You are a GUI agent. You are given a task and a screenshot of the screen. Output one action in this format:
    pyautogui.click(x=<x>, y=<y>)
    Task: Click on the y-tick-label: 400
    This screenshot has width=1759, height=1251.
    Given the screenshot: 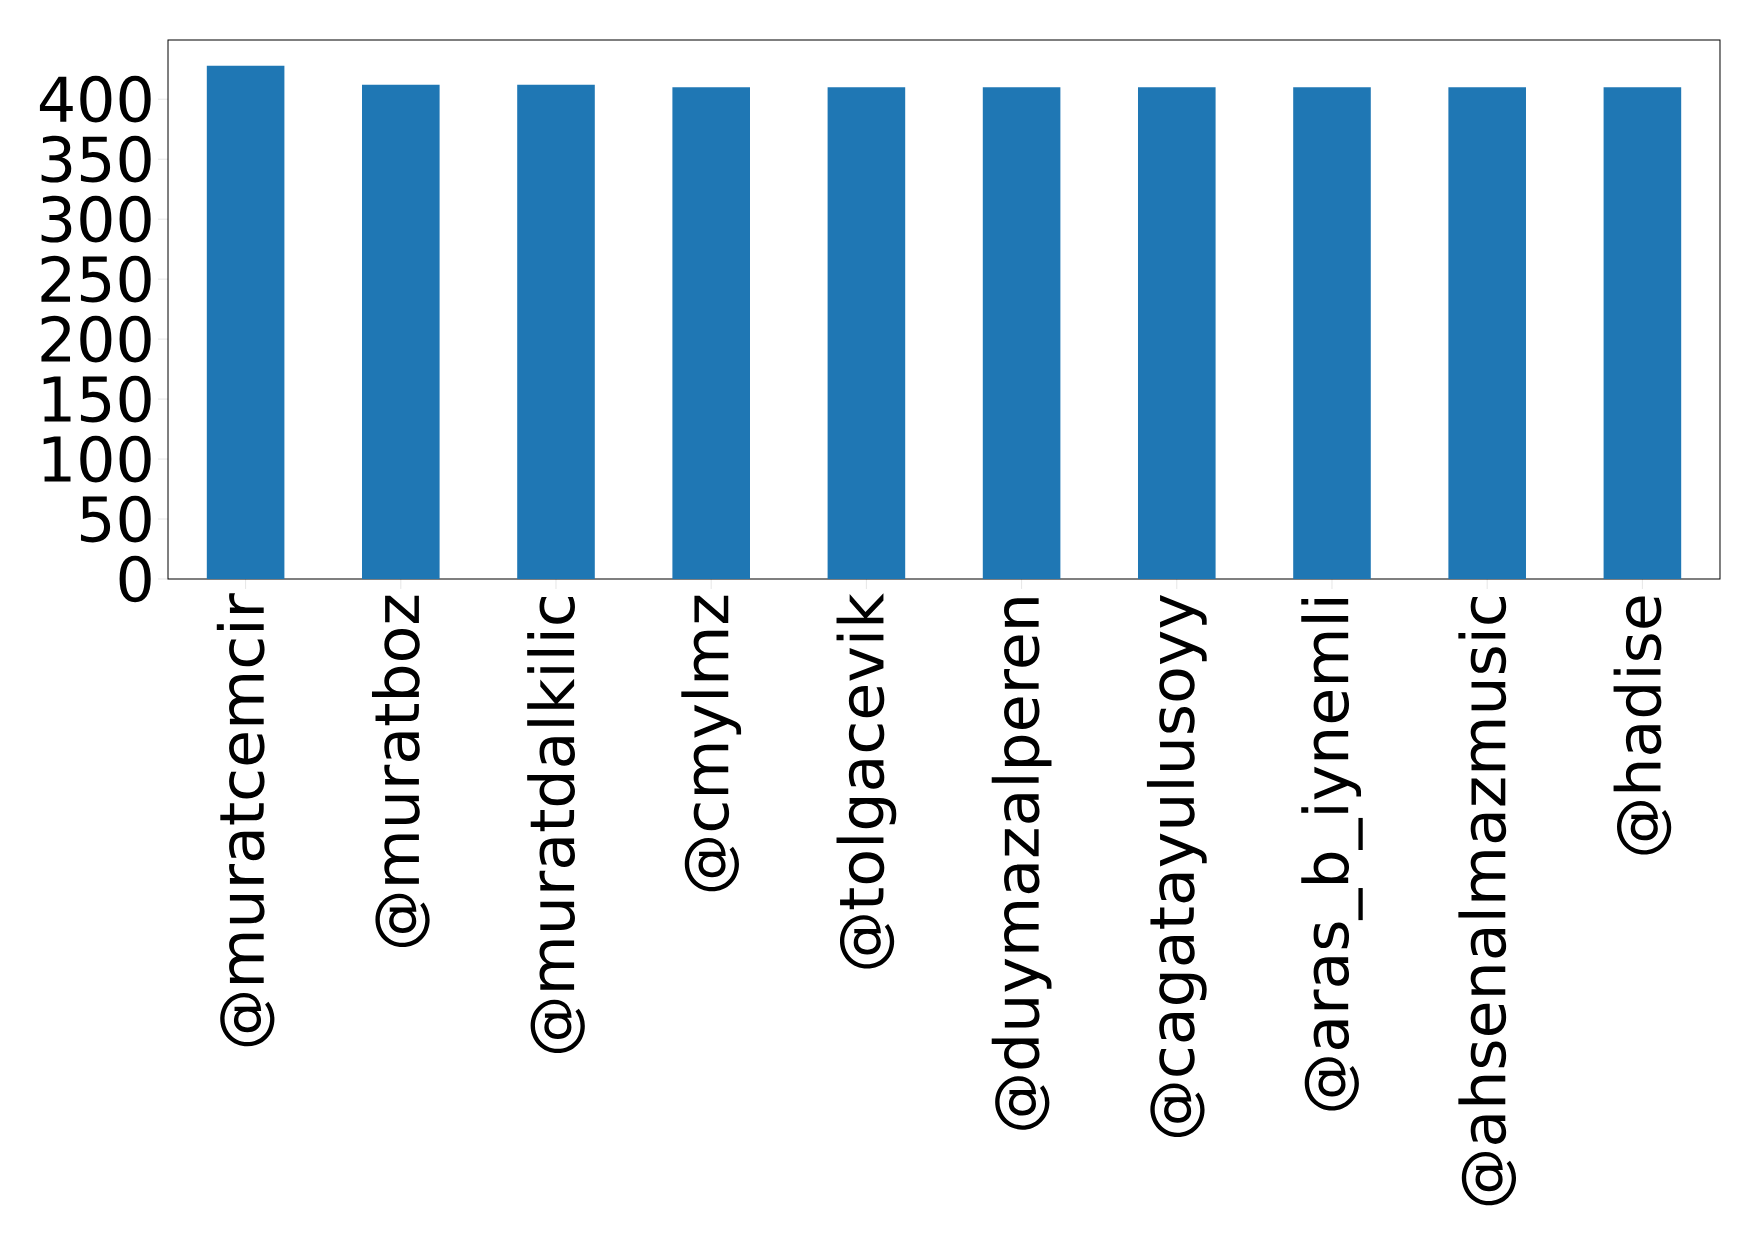 What is the action you would take?
    pyautogui.click(x=95, y=99)
    